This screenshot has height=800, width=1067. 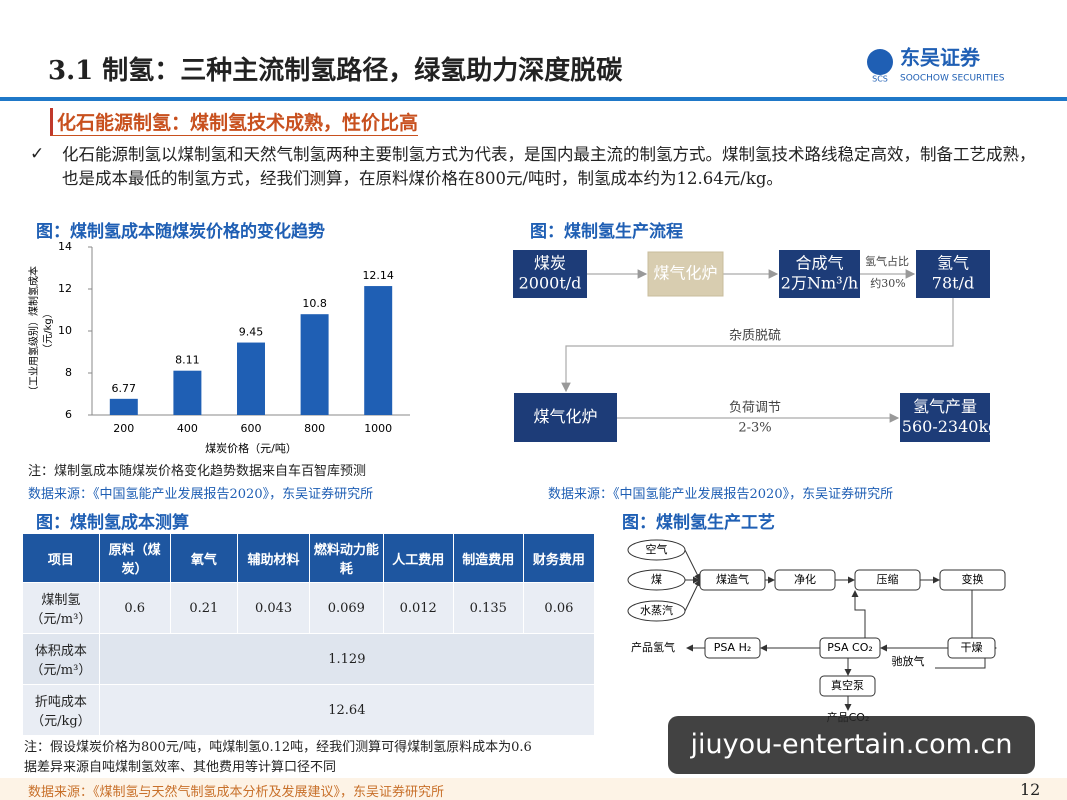 I want to click on table-cell: 折吨成本（元/kg）, so click(x=61, y=710).